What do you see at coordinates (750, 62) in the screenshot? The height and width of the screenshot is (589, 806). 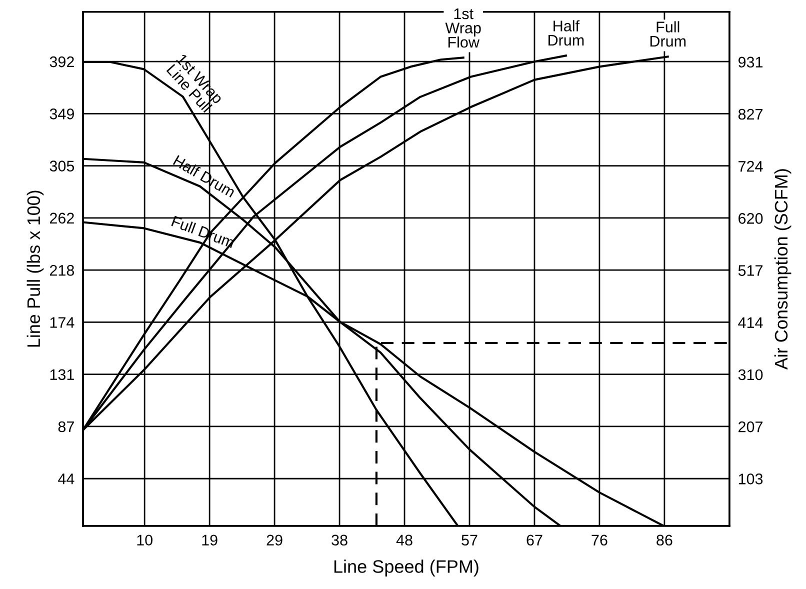 I see `y2-tick-label: 931` at bounding box center [750, 62].